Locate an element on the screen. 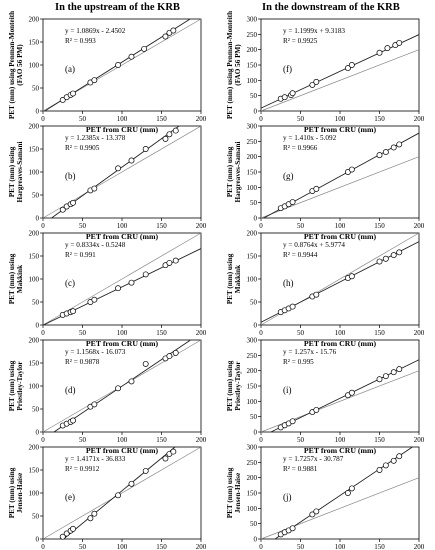 The image size is (435, 550). panel-g-r-squared: R² = 0.9966 is located at coordinates (300, 148).